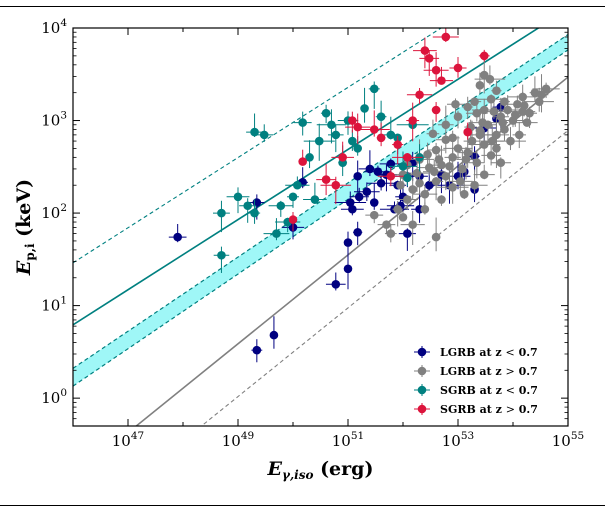  Describe the element at coordinates (320, 470) in the screenshot. I see `x-axis-label: Eγ,iso (erg)` at that location.